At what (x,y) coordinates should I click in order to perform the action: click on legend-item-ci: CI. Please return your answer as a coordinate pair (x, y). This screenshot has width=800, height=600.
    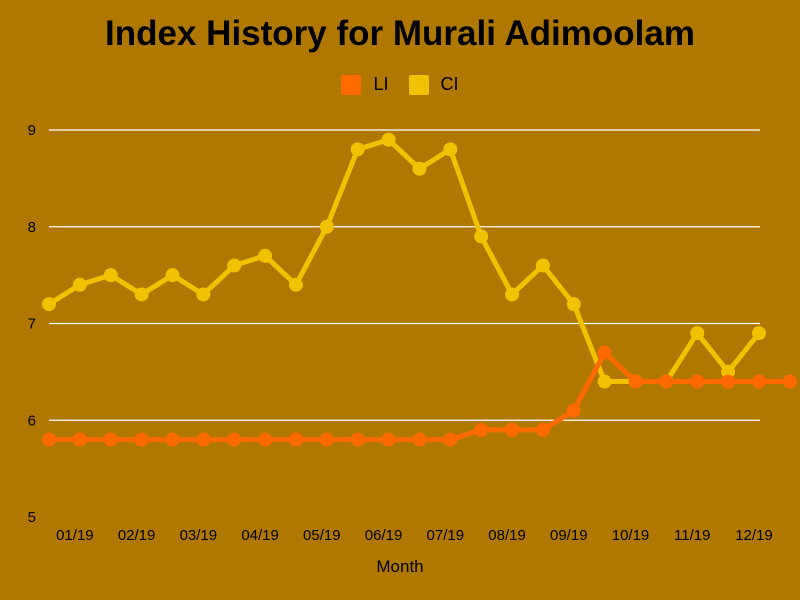
    Looking at the image, I should click on (433, 84).